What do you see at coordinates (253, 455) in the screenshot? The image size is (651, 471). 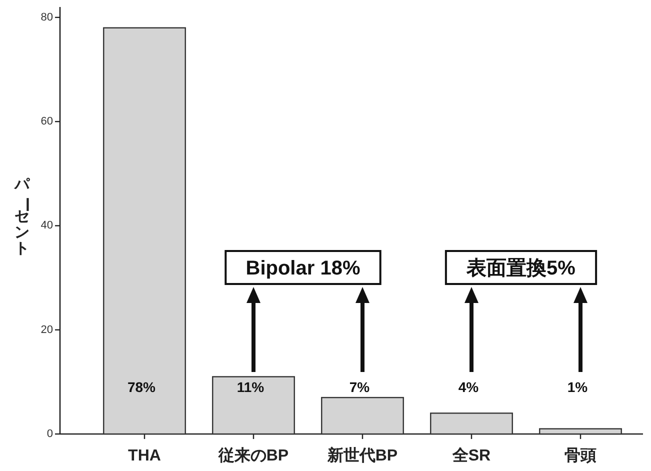 I see `x-tick-label: 従来のBP` at bounding box center [253, 455].